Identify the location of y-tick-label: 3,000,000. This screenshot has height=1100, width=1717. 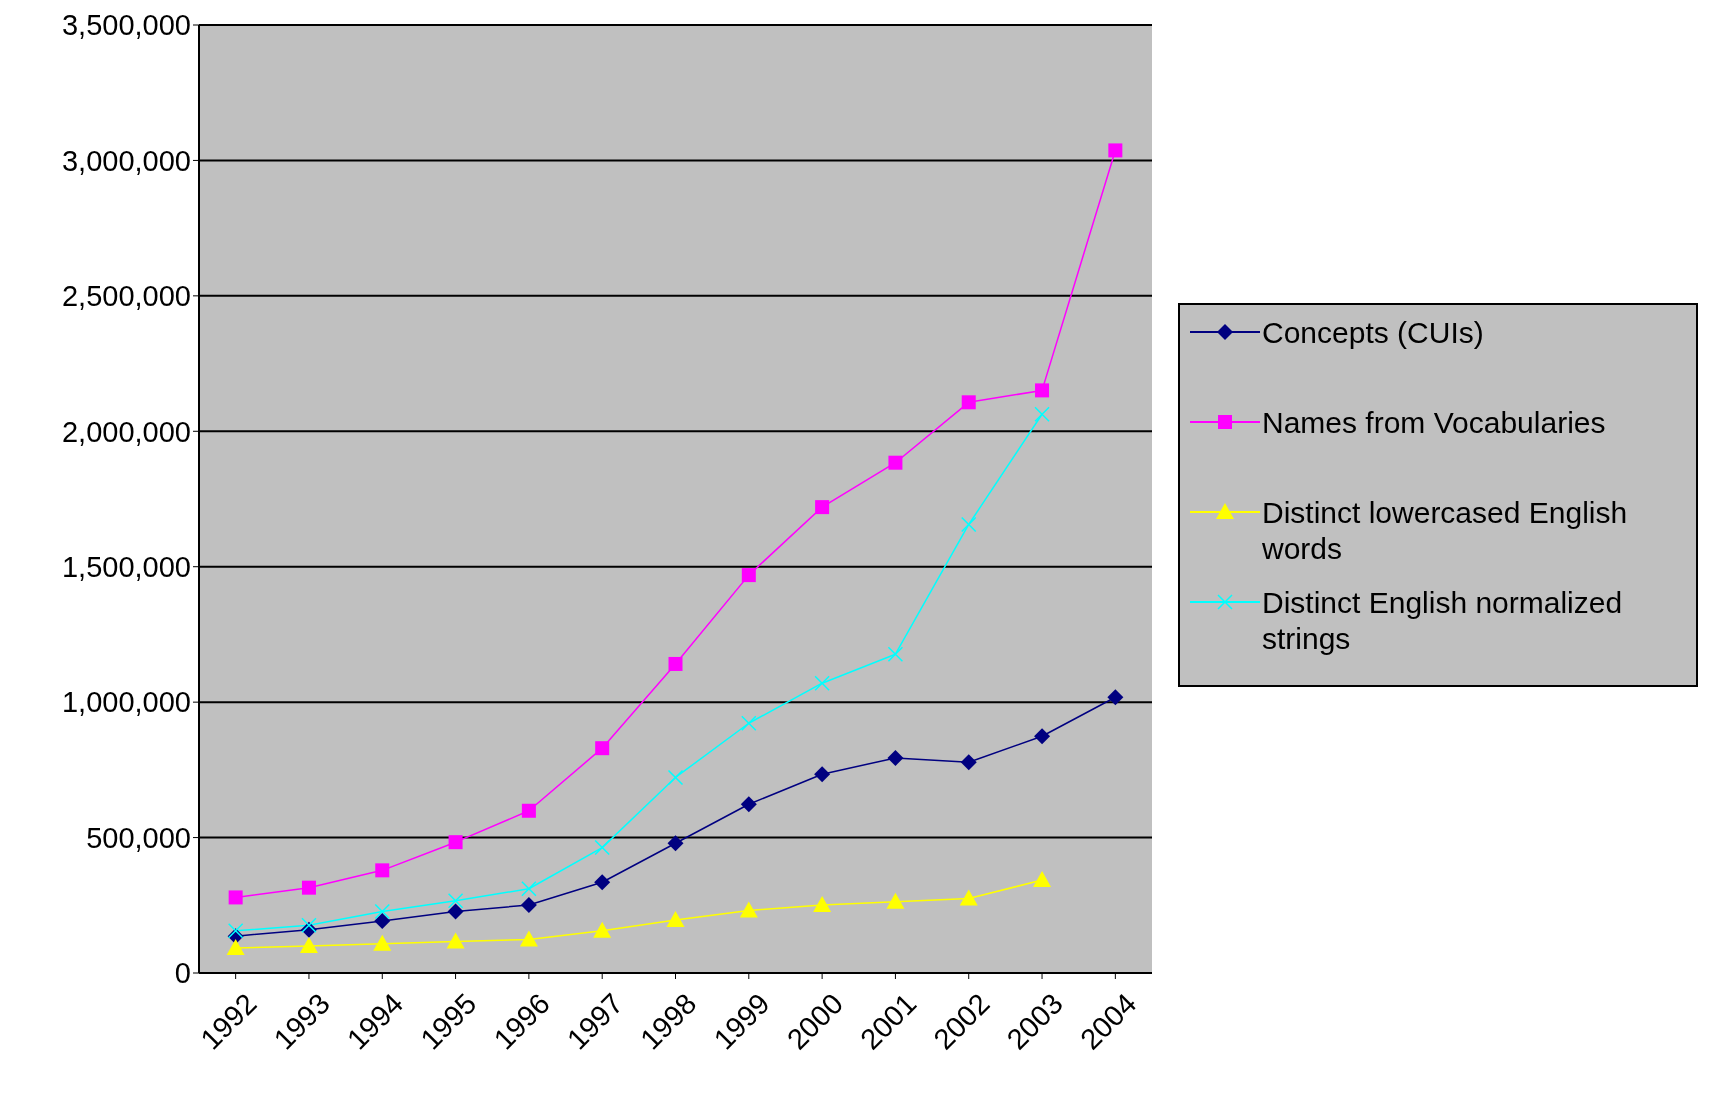
(126, 160).